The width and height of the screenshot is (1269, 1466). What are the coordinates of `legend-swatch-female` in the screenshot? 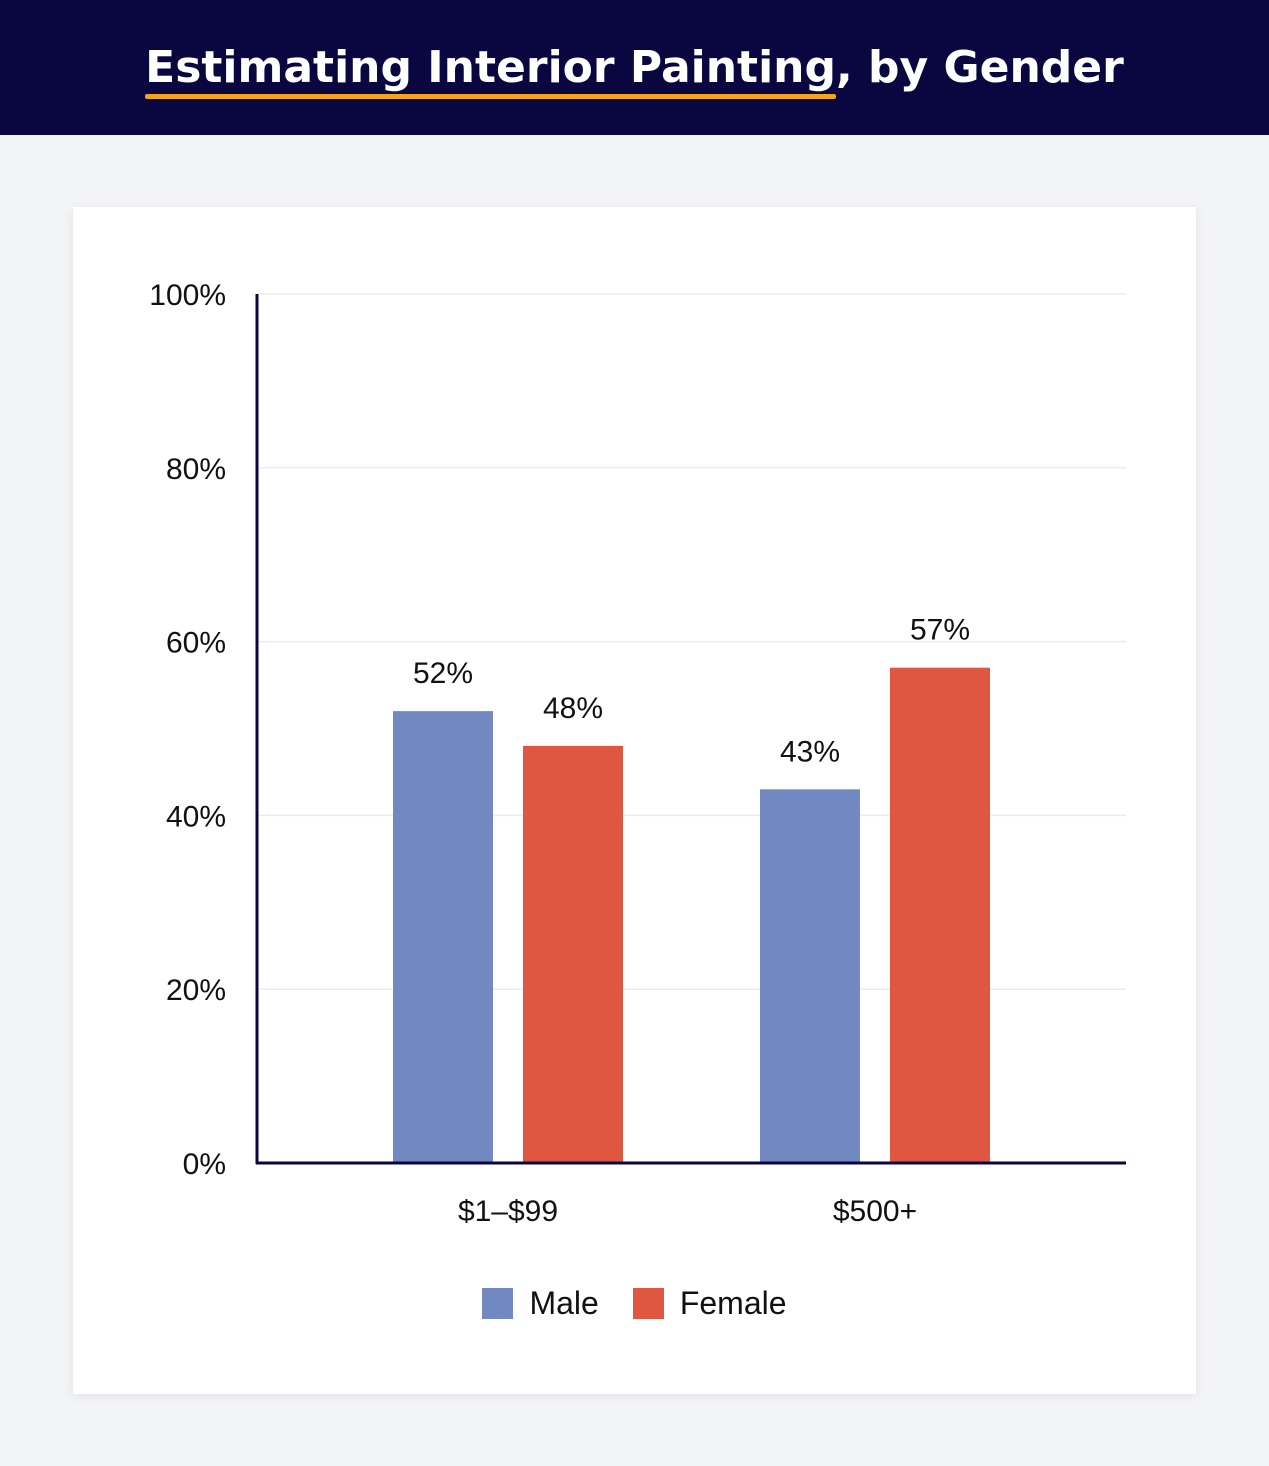 It's located at (648, 1303).